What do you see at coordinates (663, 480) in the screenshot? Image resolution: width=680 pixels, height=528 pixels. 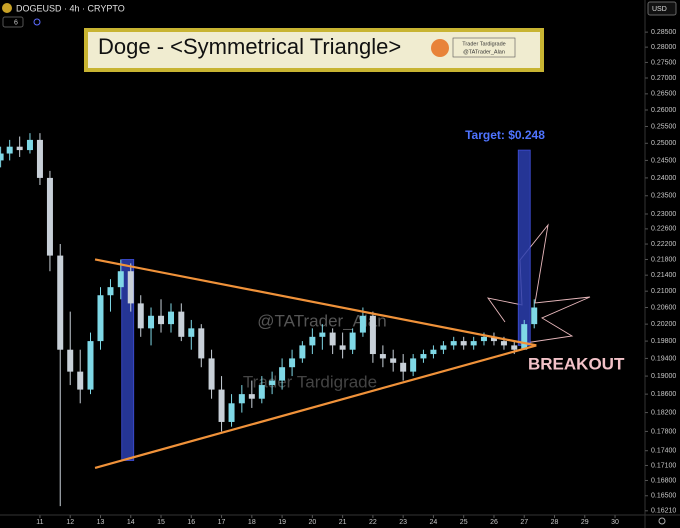 I see `y-tick-label: 0.16800` at bounding box center [663, 480].